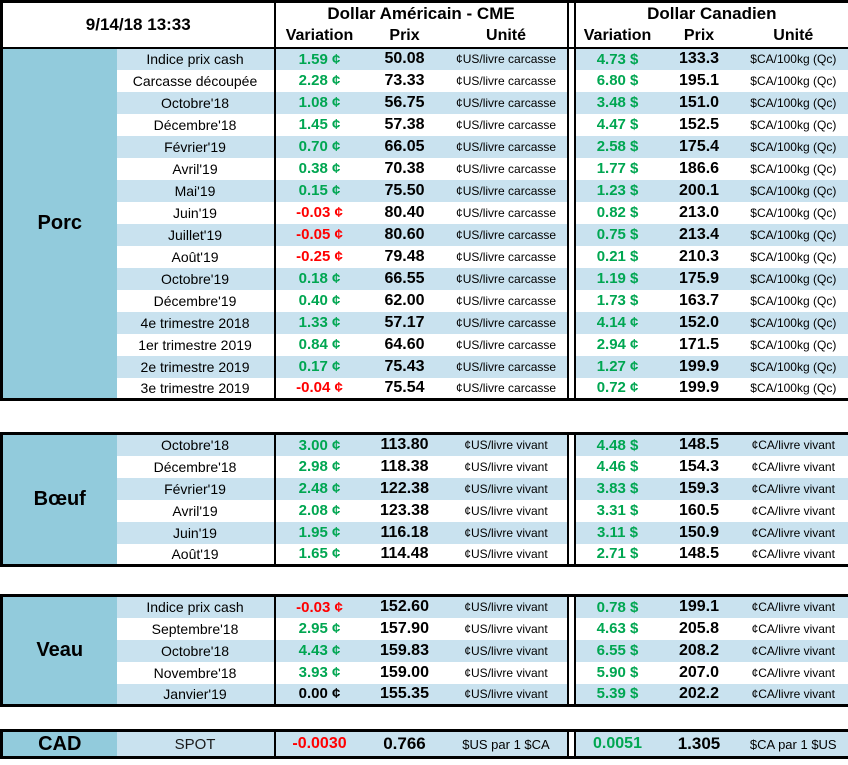  What do you see at coordinates (318, 466) in the screenshot?
I see `variation-us-cell: 2.98 ¢` at bounding box center [318, 466].